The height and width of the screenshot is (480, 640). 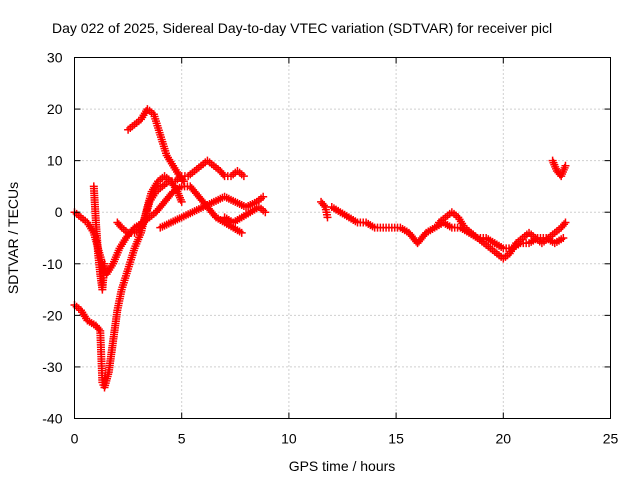 I want to click on x-tick-label: 5, so click(x=182, y=439).